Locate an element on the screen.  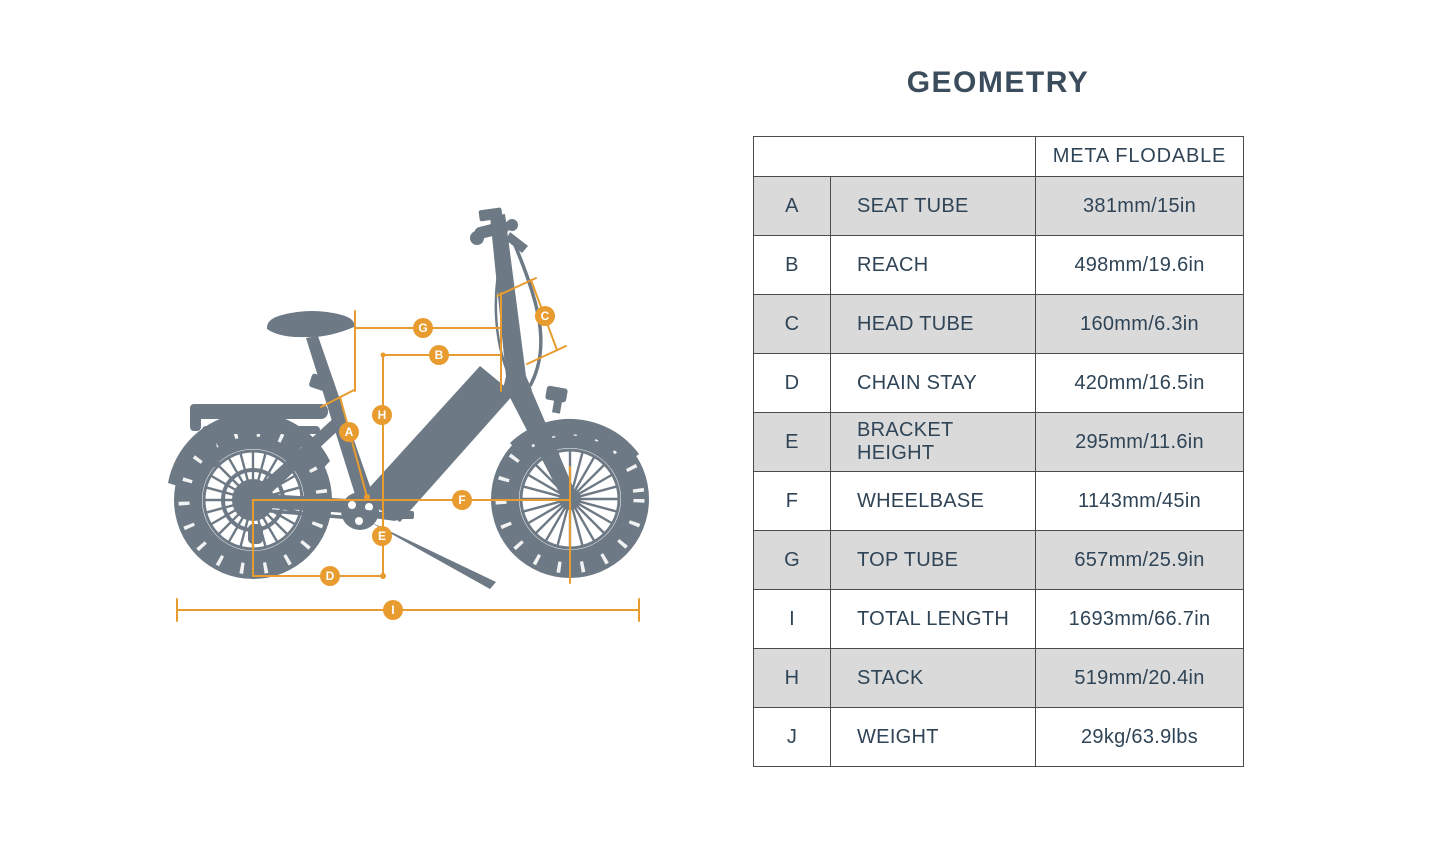
table-row: B REACH 498mm/19.6in is located at coordinates (998, 265).